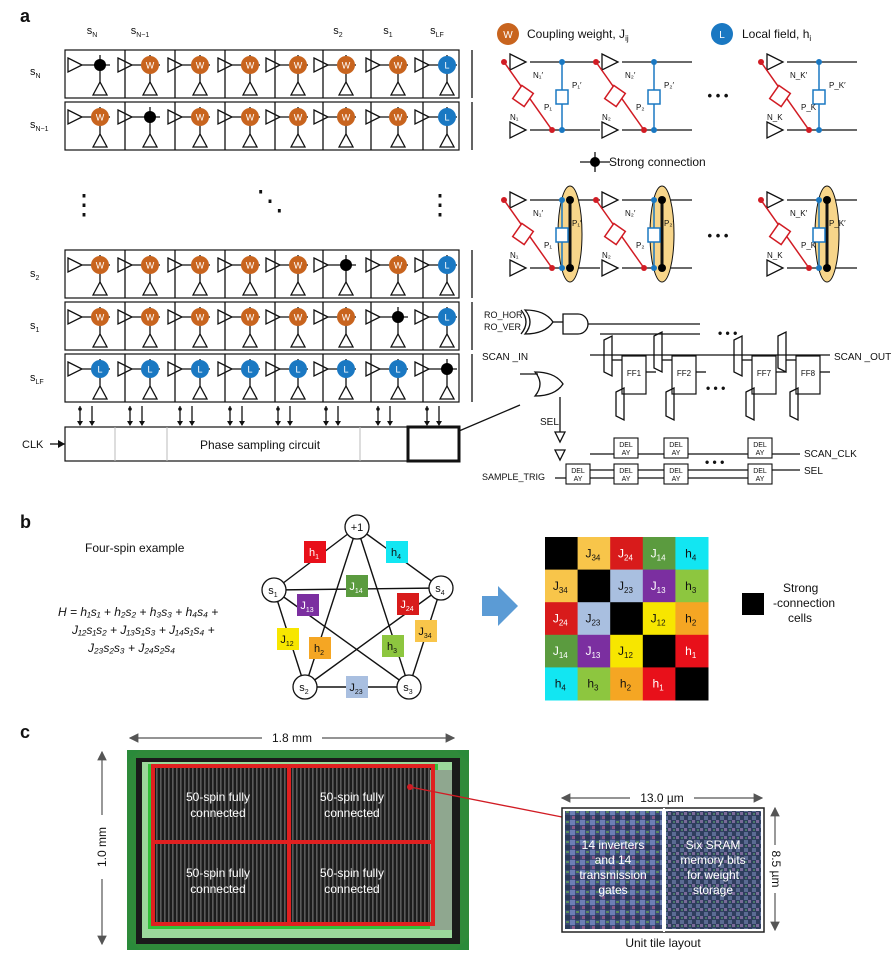 This screenshot has width=892, height=956. I want to click on flip-flop: FF2, so click(679, 376).